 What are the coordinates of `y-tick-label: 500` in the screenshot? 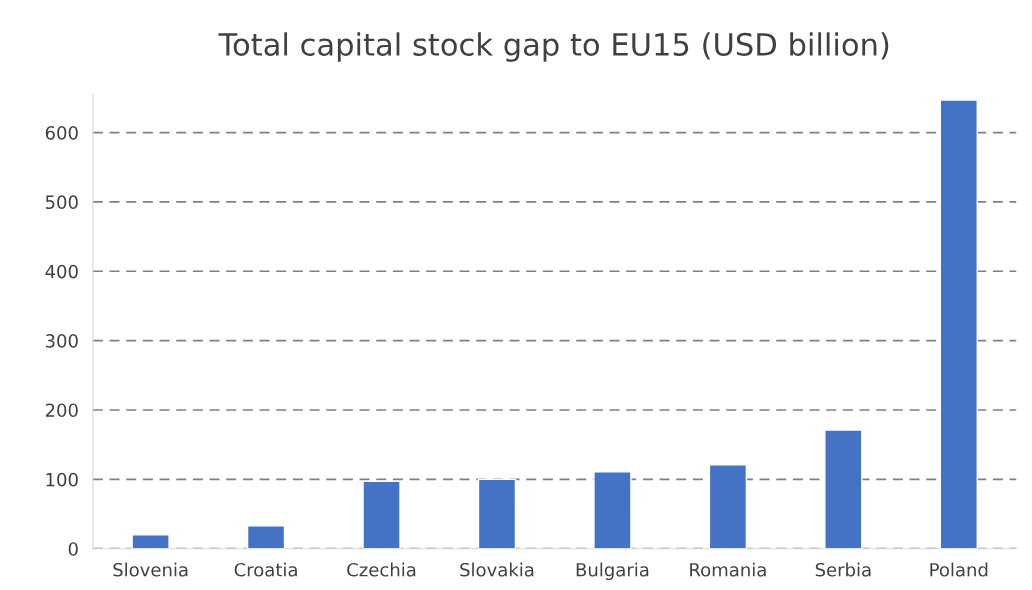 It's located at (61, 202).